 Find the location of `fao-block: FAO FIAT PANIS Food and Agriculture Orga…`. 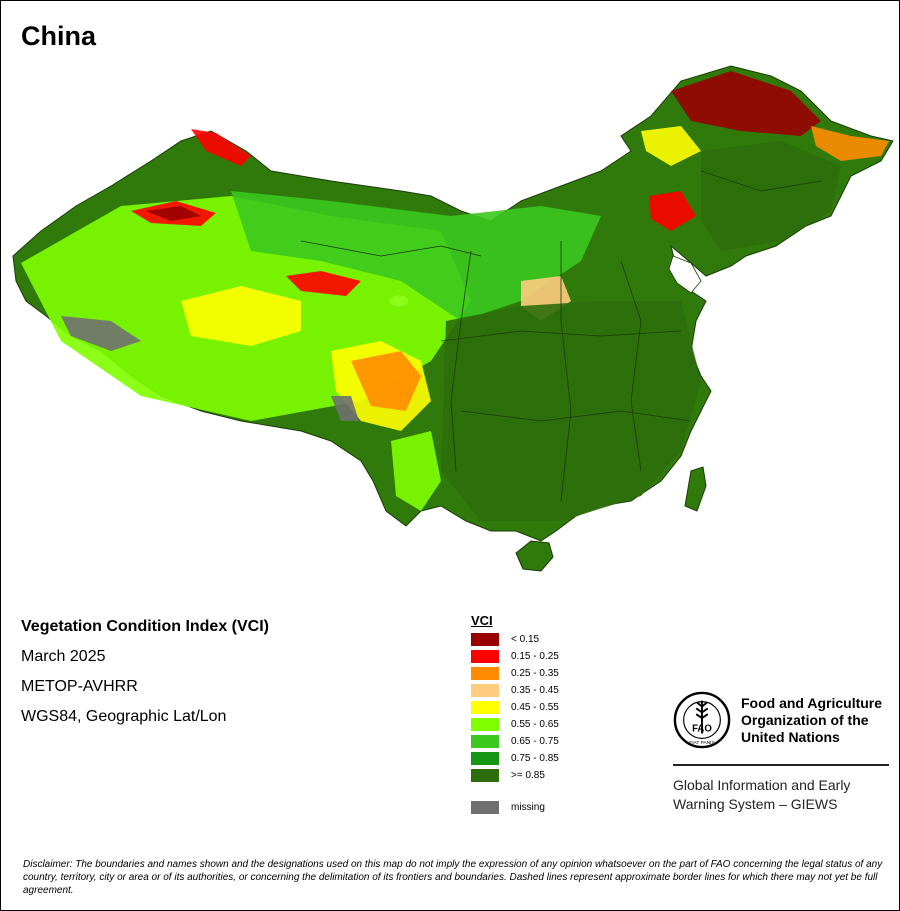

fao-block: FAO FIAT PANIS Food and Agriculture Orga… is located at coordinates (782, 720).